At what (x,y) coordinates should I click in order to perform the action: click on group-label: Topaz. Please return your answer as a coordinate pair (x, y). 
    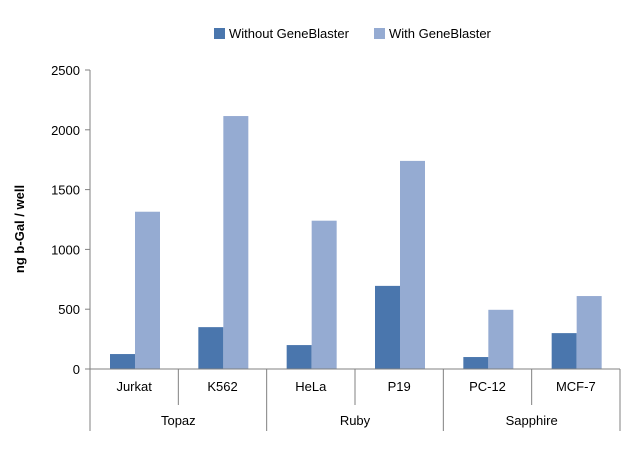
    Looking at the image, I should click on (178, 420).